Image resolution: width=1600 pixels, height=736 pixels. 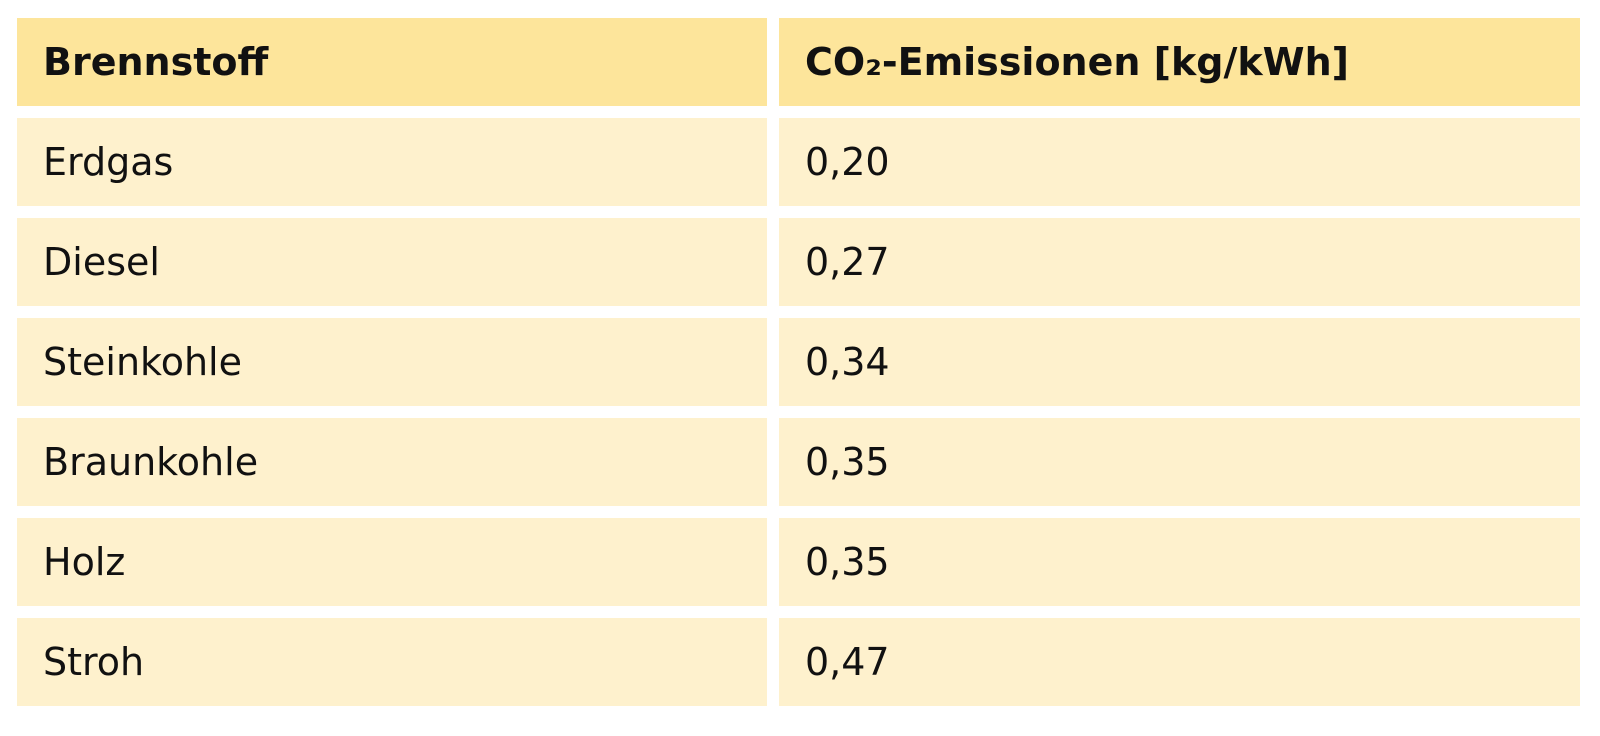 What do you see at coordinates (392, 662) in the screenshot?
I see `fuel-cell: Stroh` at bounding box center [392, 662].